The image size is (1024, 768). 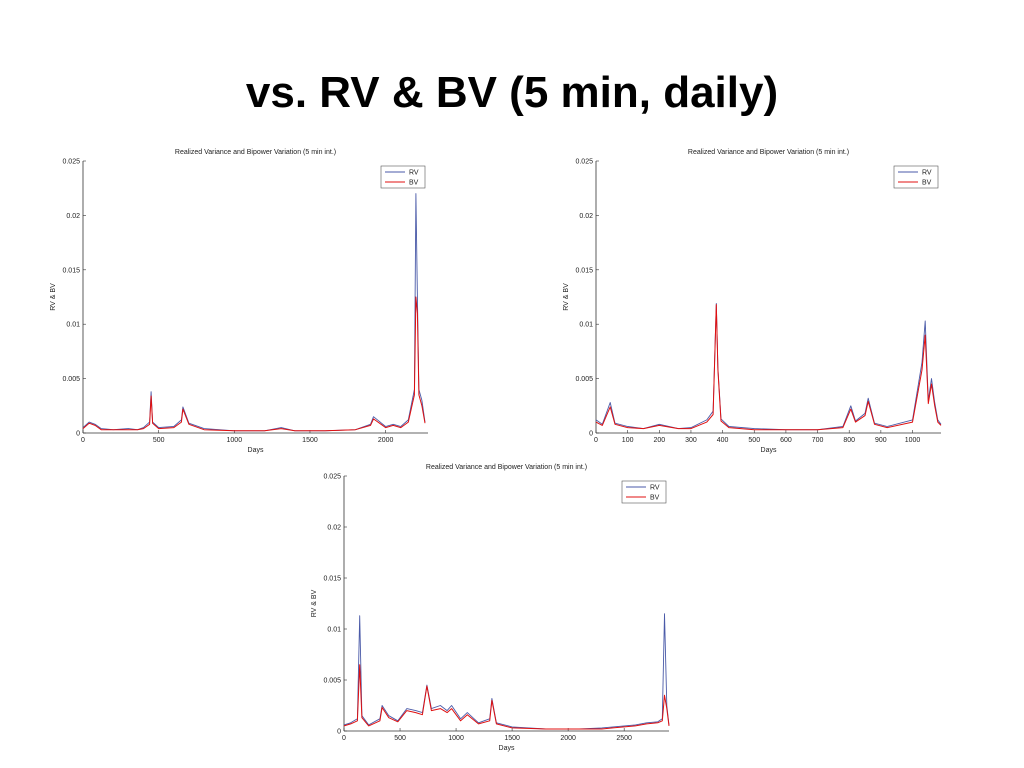 I want to click on x-tick-label: 200, so click(x=659, y=440).